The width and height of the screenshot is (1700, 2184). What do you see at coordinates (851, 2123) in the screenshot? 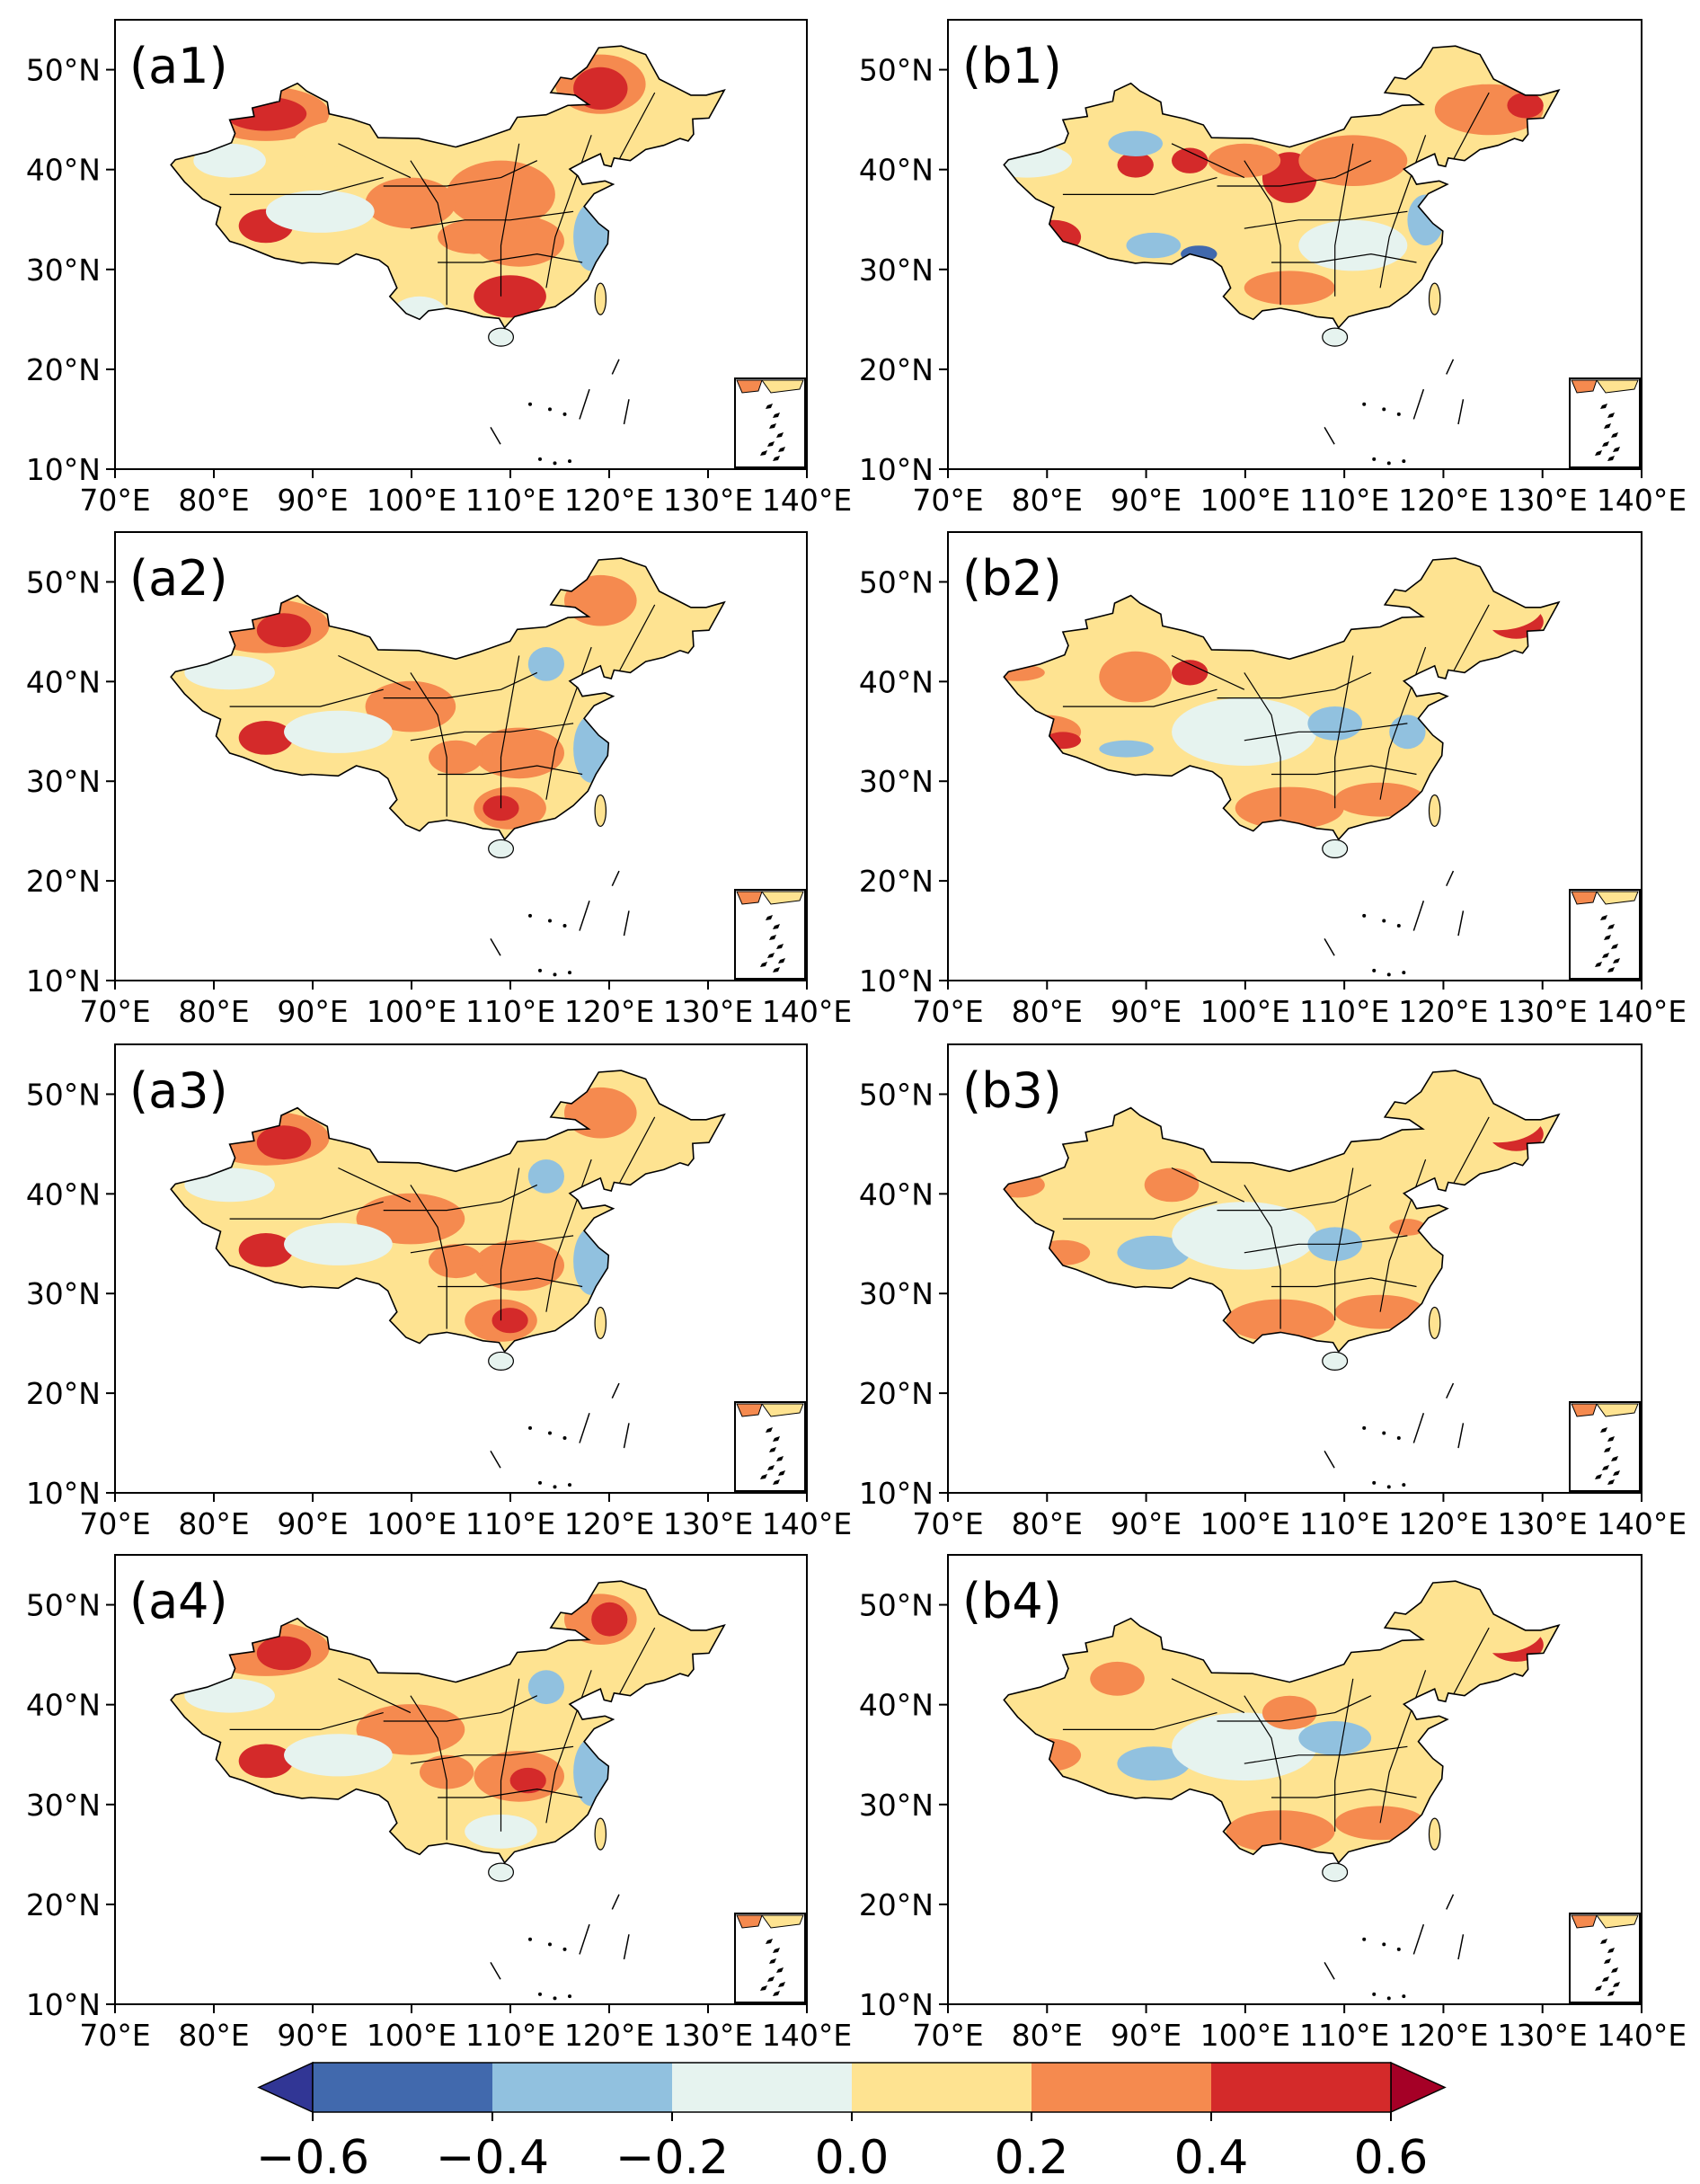
I see `colorbar: −0.6 −0.4 −0.2 0.0 0.2 0.4 0.6` at bounding box center [851, 2123].